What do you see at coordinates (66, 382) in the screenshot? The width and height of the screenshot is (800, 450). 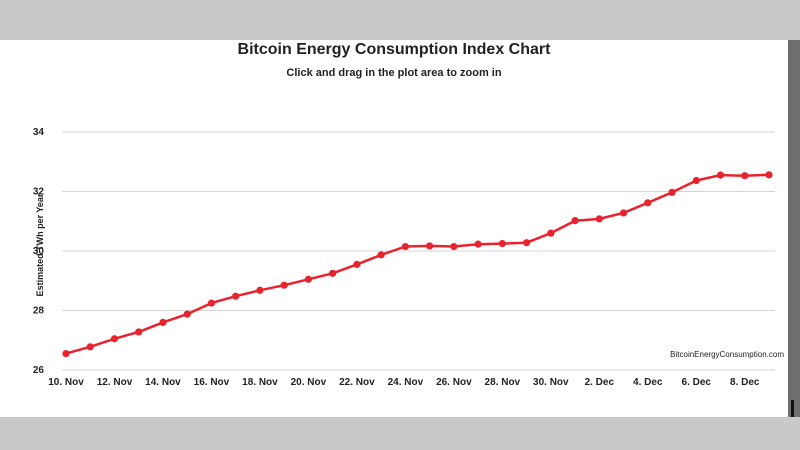 I see `x-tick-label: 10. Nov` at bounding box center [66, 382].